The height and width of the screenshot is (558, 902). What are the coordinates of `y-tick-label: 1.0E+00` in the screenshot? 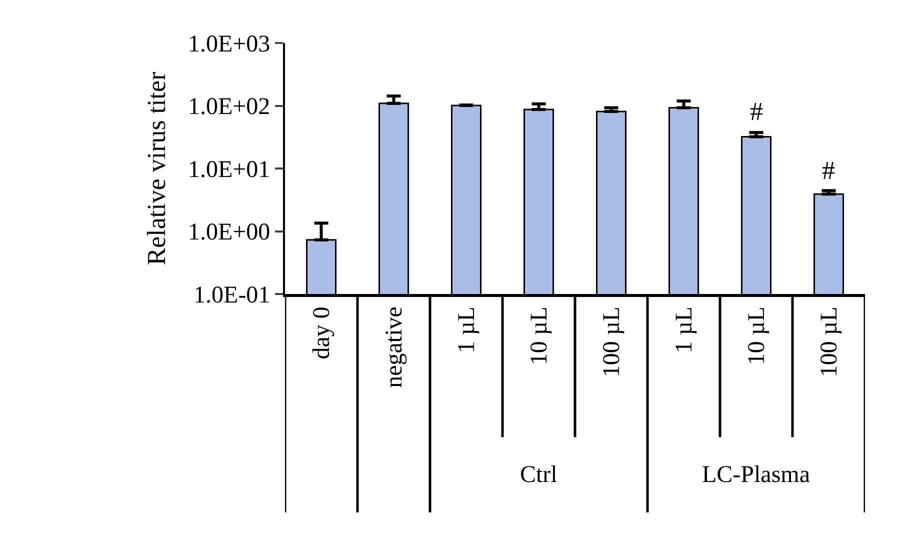 It's located at (229, 233).